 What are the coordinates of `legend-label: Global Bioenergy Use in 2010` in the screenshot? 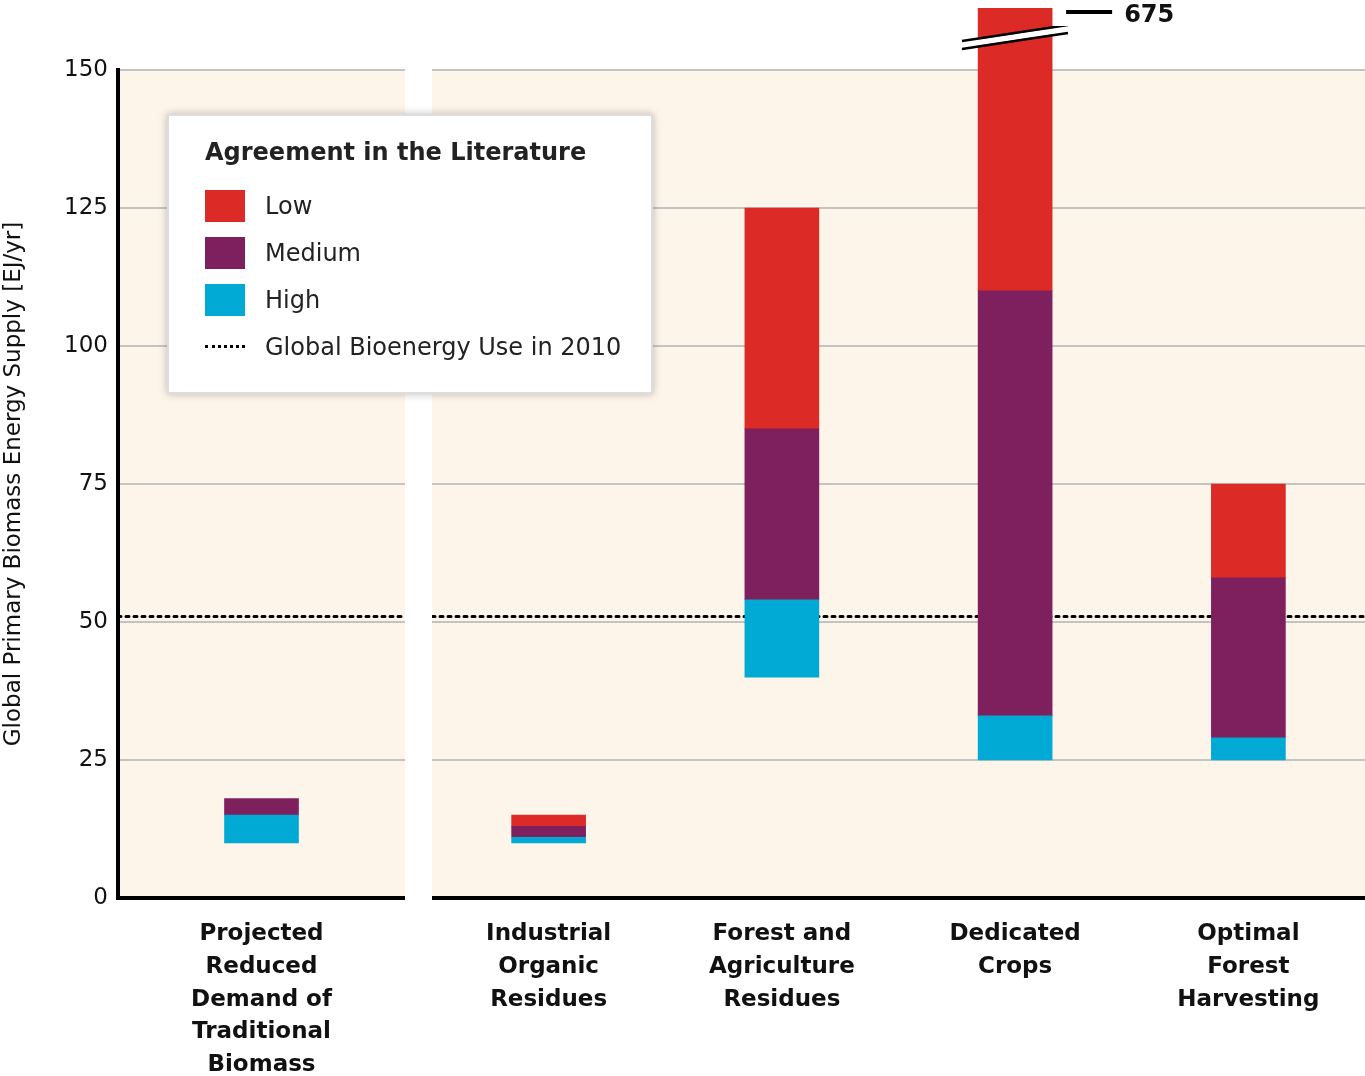 It's located at (443, 346).